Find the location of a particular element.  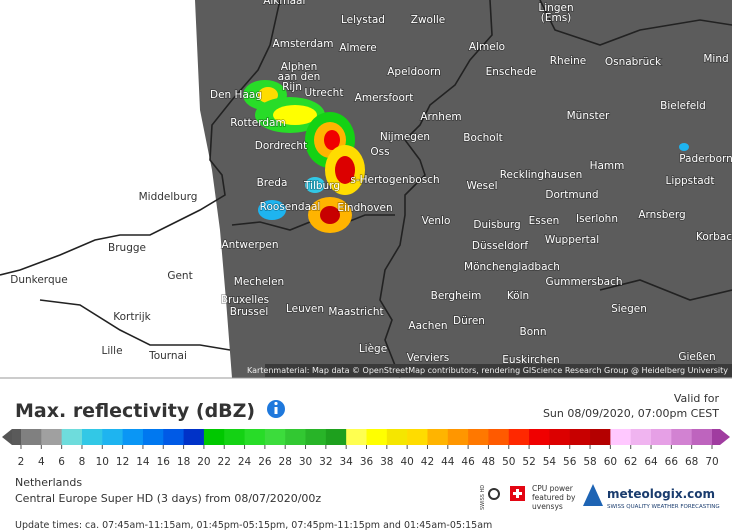

scale-label: 8 is located at coordinates (82, 462).